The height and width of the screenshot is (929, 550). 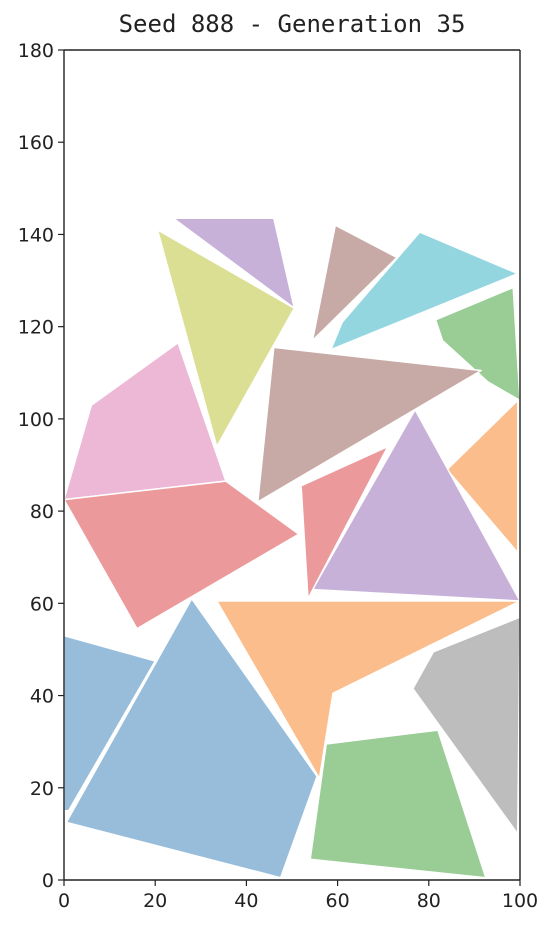 I want to click on y-tick-label: 20, so click(x=42, y=789).